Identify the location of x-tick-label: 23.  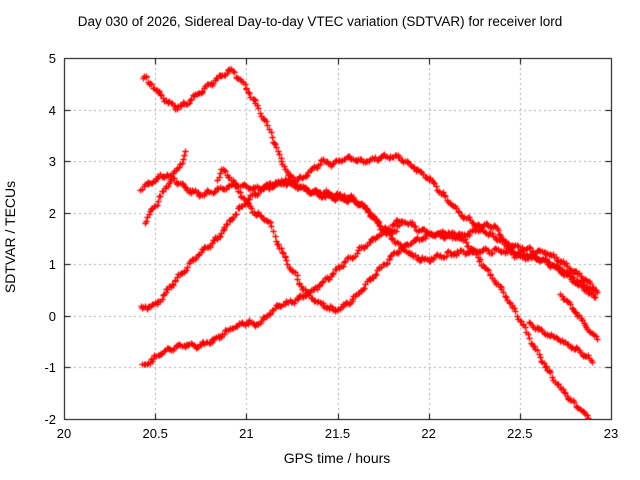
(611, 433).